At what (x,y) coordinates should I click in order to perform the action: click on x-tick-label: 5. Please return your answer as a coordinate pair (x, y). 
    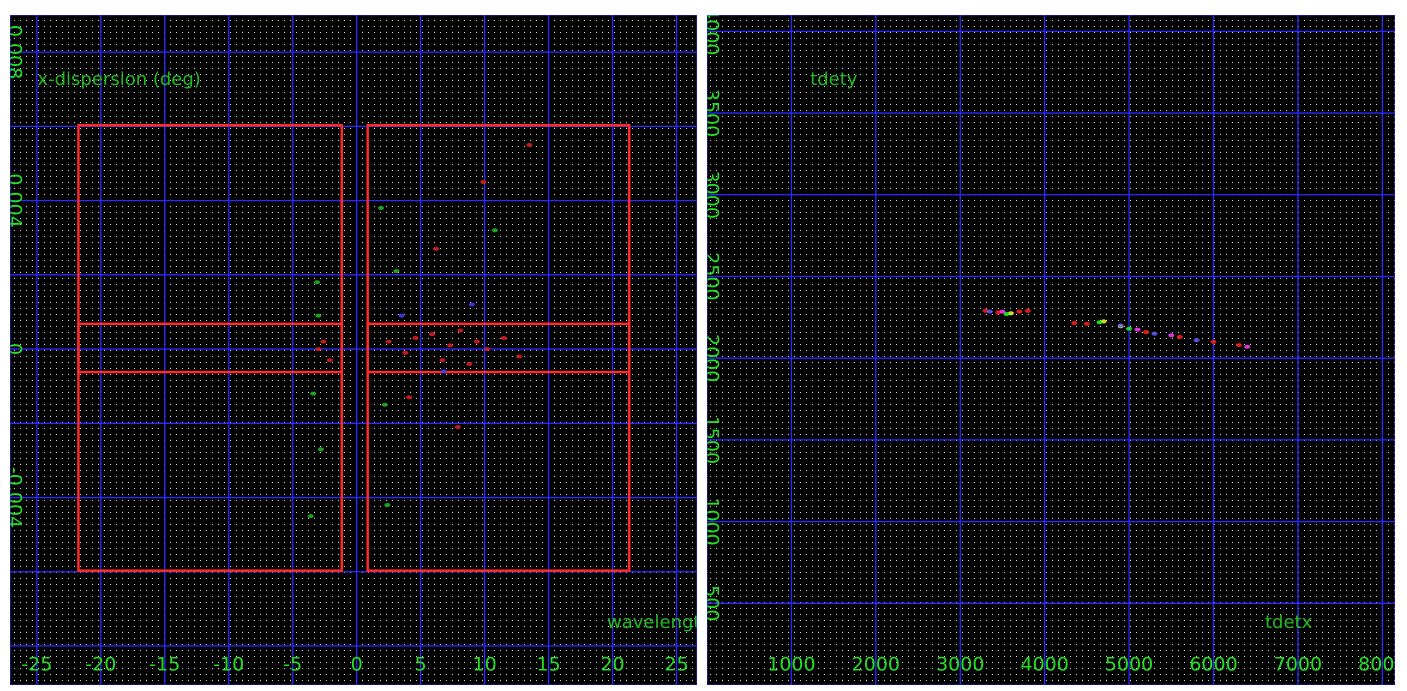
    Looking at the image, I should click on (421, 665).